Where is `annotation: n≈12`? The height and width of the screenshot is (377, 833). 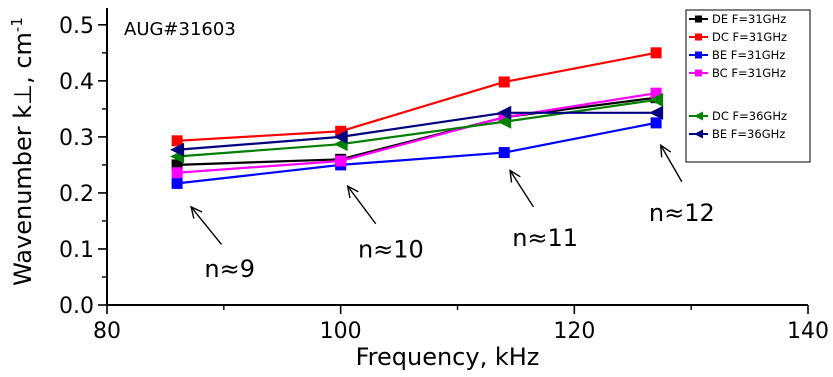 annotation: n≈12 is located at coordinates (682, 185).